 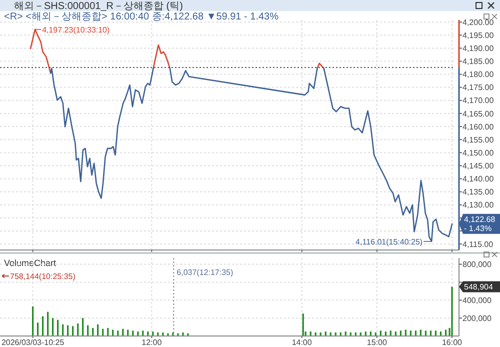 I want to click on y-tick-label: 4,115.00, so click(x=478, y=244).